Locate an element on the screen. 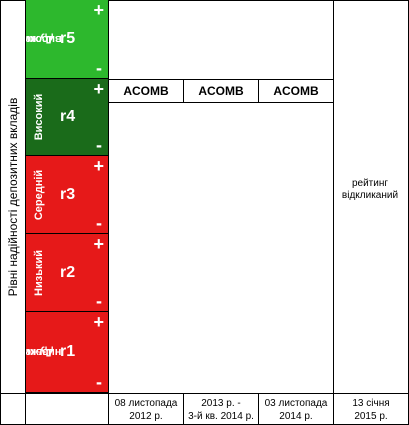 This screenshot has height=425, width=409. level-name: Середній is located at coordinates (39, 194).